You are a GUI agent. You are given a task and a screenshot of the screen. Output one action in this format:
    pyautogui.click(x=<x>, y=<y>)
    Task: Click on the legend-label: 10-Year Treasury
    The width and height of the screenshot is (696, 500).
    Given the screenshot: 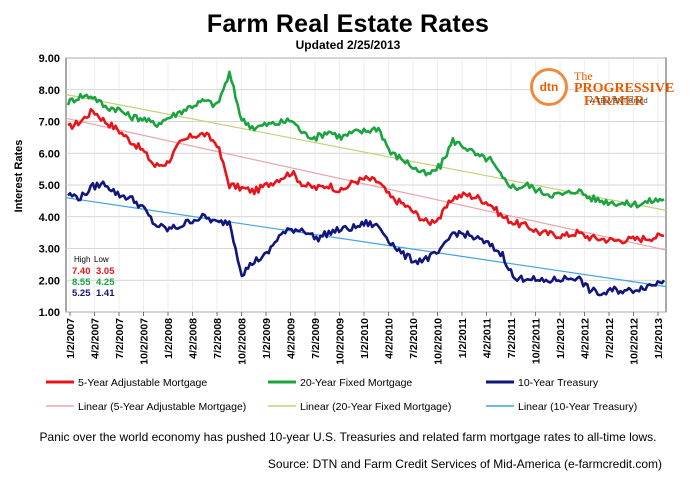 What is the action you would take?
    pyautogui.click(x=558, y=383)
    